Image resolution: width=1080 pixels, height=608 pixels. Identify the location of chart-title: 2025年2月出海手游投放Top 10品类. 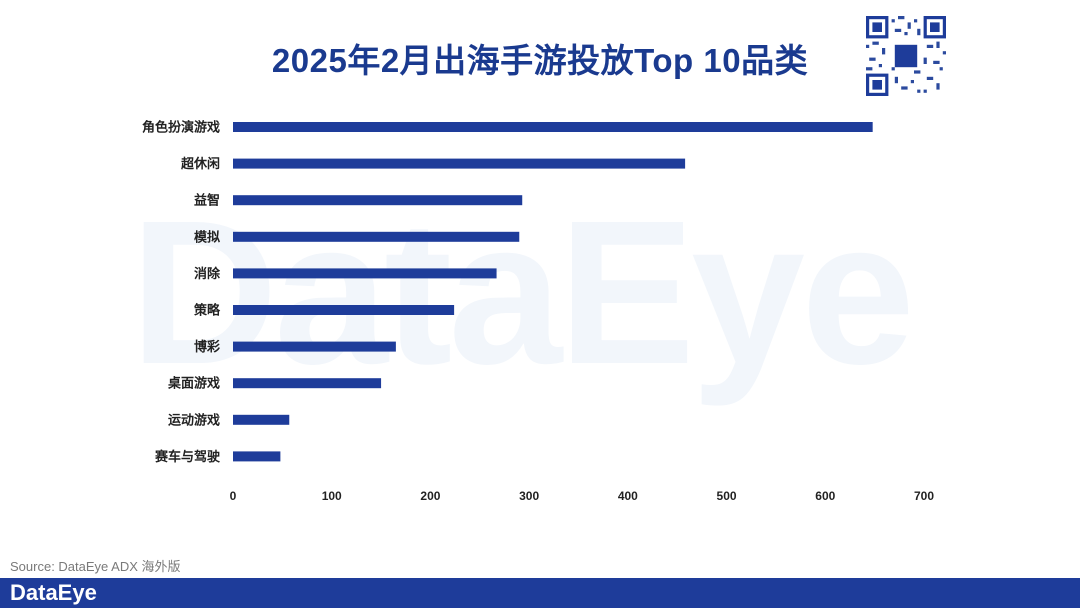
(540, 60).